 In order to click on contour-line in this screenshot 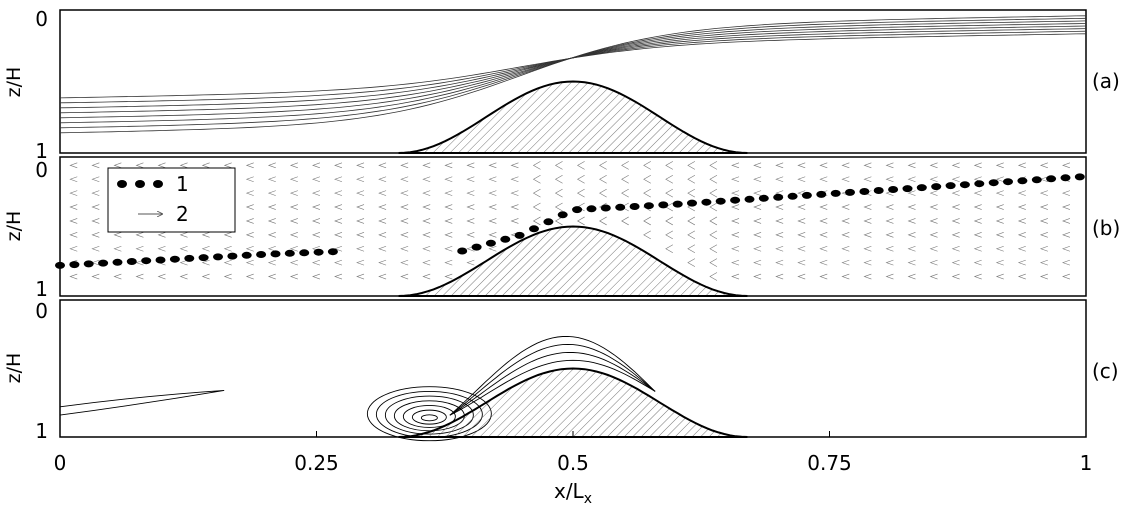, I will do `click(552, 375)`.